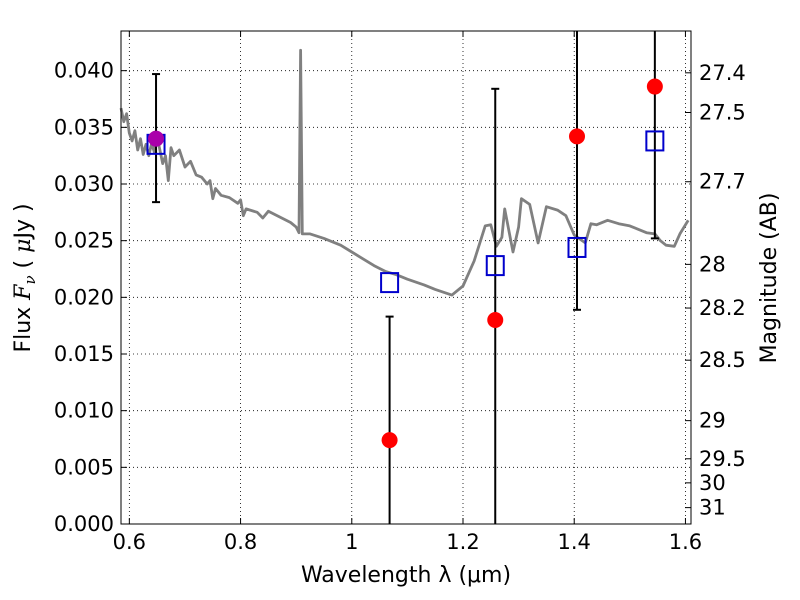 Image resolution: width=800 pixels, height=600 pixels. What do you see at coordinates (351, 542) in the screenshot?
I see `x-tick-label: 1` at bounding box center [351, 542].